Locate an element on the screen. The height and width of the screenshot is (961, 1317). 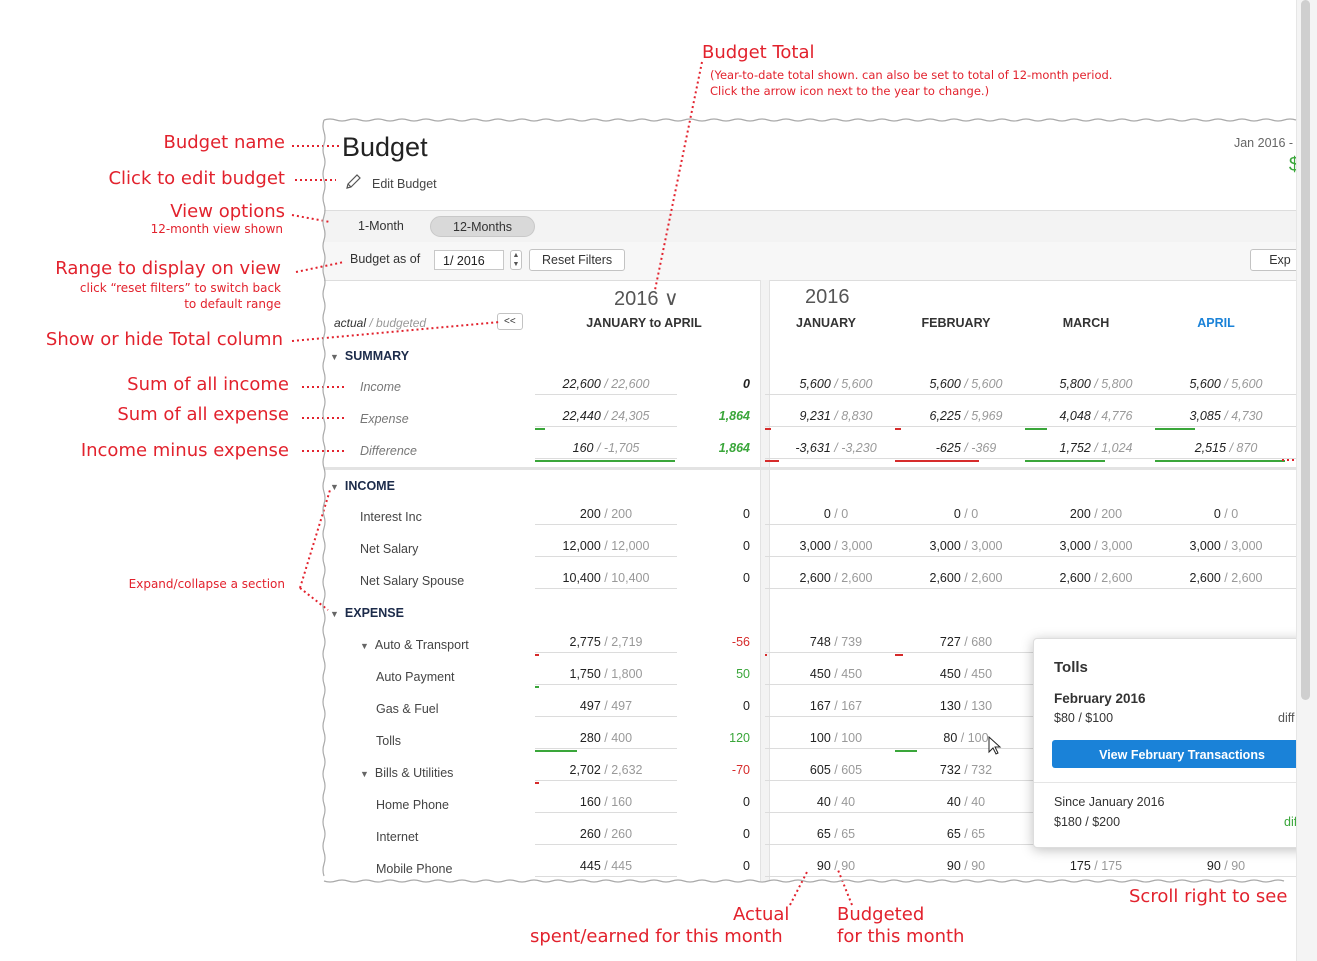
month-cell-january: 65 / 65 is located at coordinates (836, 836).